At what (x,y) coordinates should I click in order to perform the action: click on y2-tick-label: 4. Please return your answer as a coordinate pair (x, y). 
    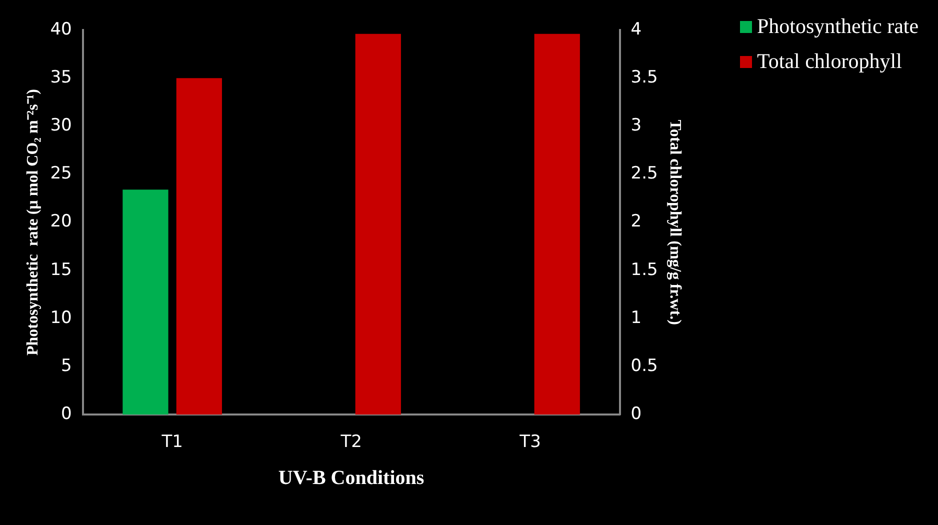
    Looking at the image, I should click on (636, 29).